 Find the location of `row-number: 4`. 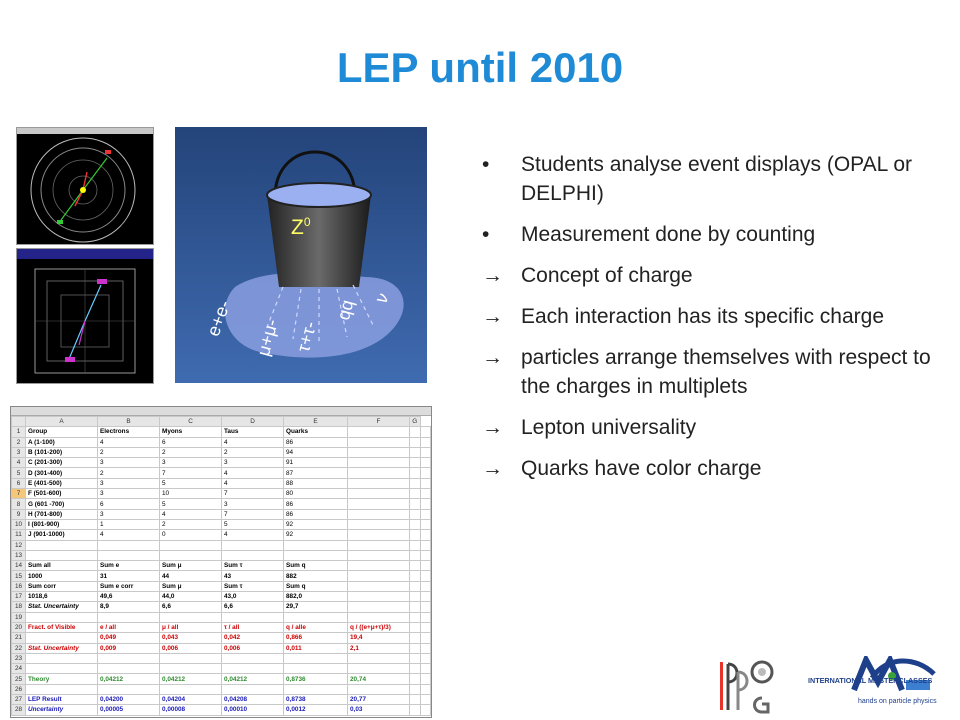

row-number: 4 is located at coordinates (18, 463).